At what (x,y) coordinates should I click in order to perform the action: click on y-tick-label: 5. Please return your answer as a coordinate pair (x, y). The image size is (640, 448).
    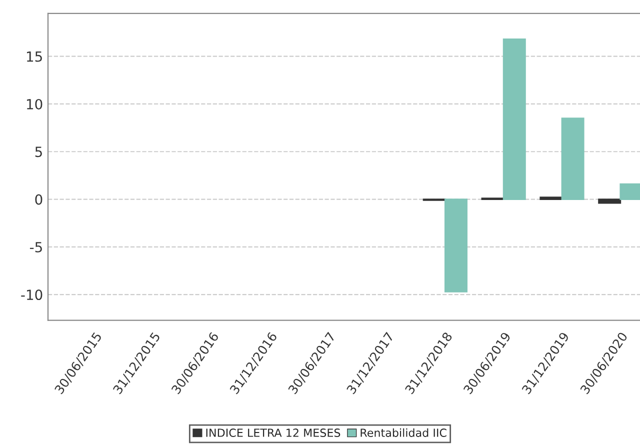
    Looking at the image, I should click on (38, 152).